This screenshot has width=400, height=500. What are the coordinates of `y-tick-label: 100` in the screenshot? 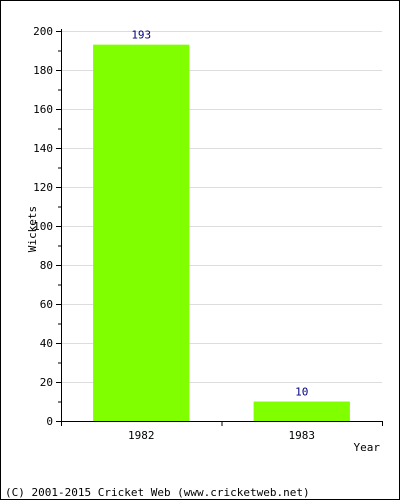 It's located at (43, 226).